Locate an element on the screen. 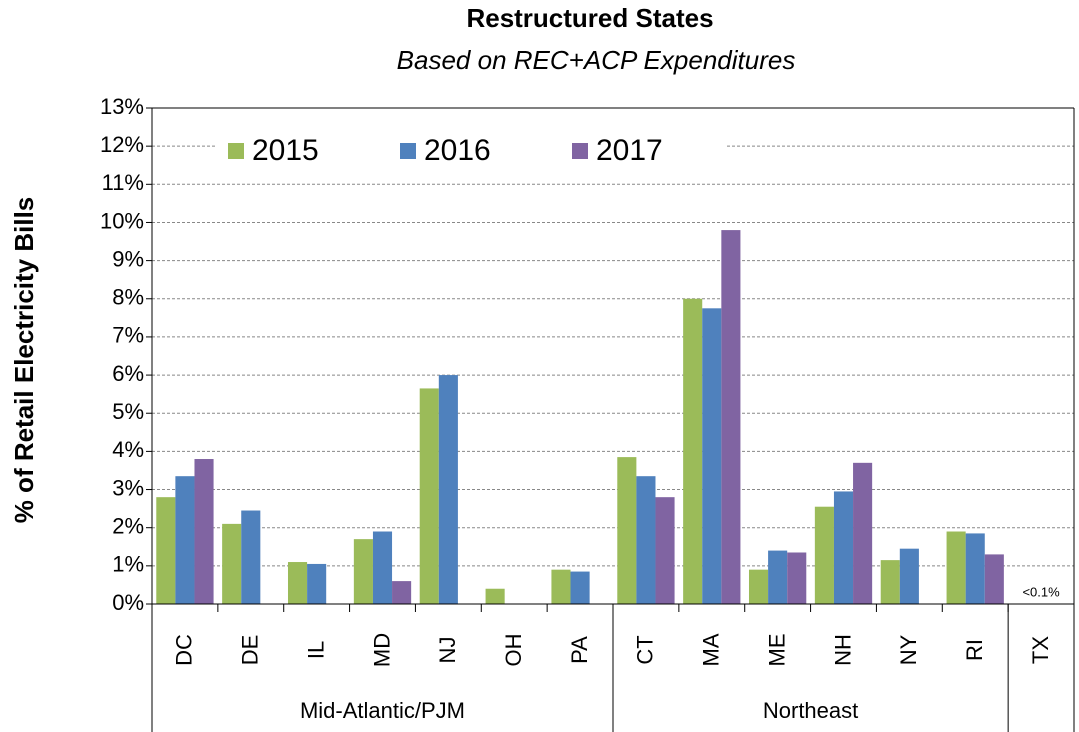 This screenshot has height=732, width=1079. x-tick-label: PA is located at coordinates (579, 650).